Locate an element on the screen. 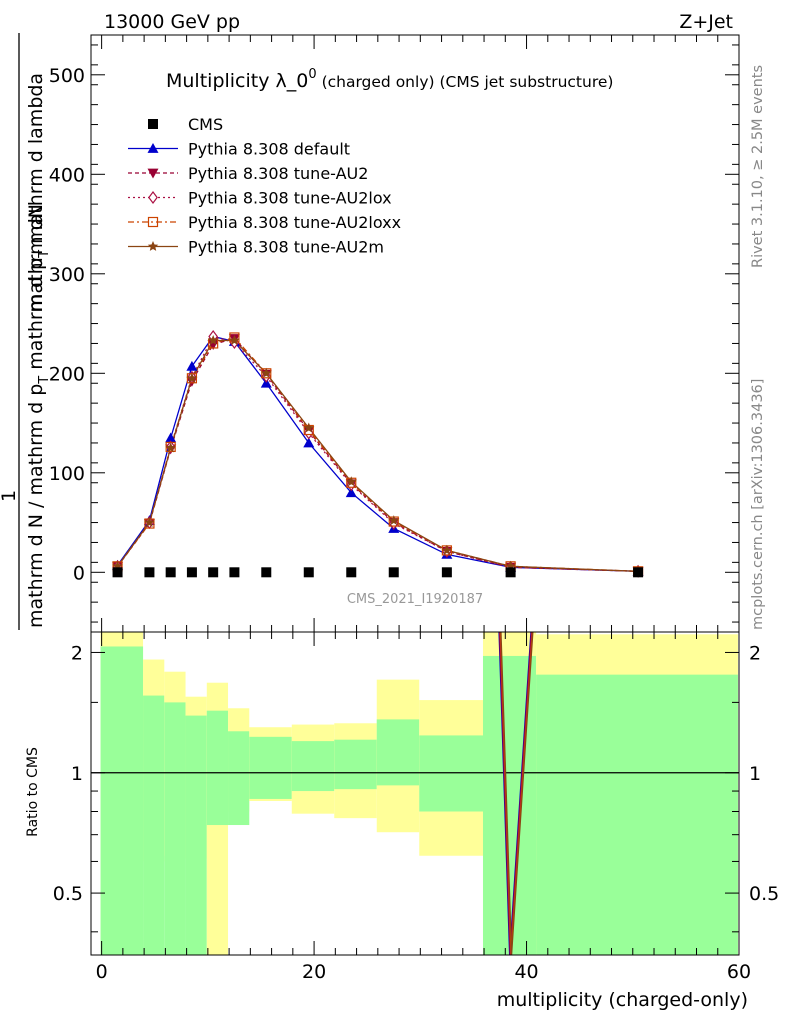  title-main: Multiplicity λ_0 is located at coordinates (237, 81).